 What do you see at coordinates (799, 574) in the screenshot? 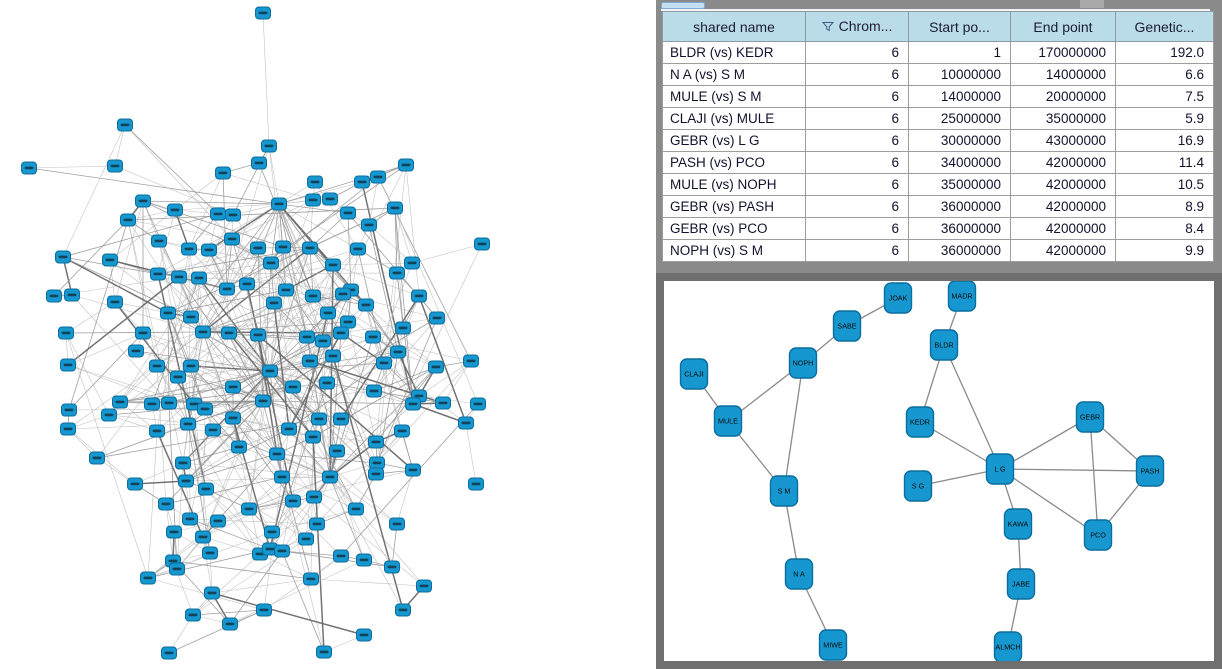
I see `node-N-A: N A` at bounding box center [799, 574].